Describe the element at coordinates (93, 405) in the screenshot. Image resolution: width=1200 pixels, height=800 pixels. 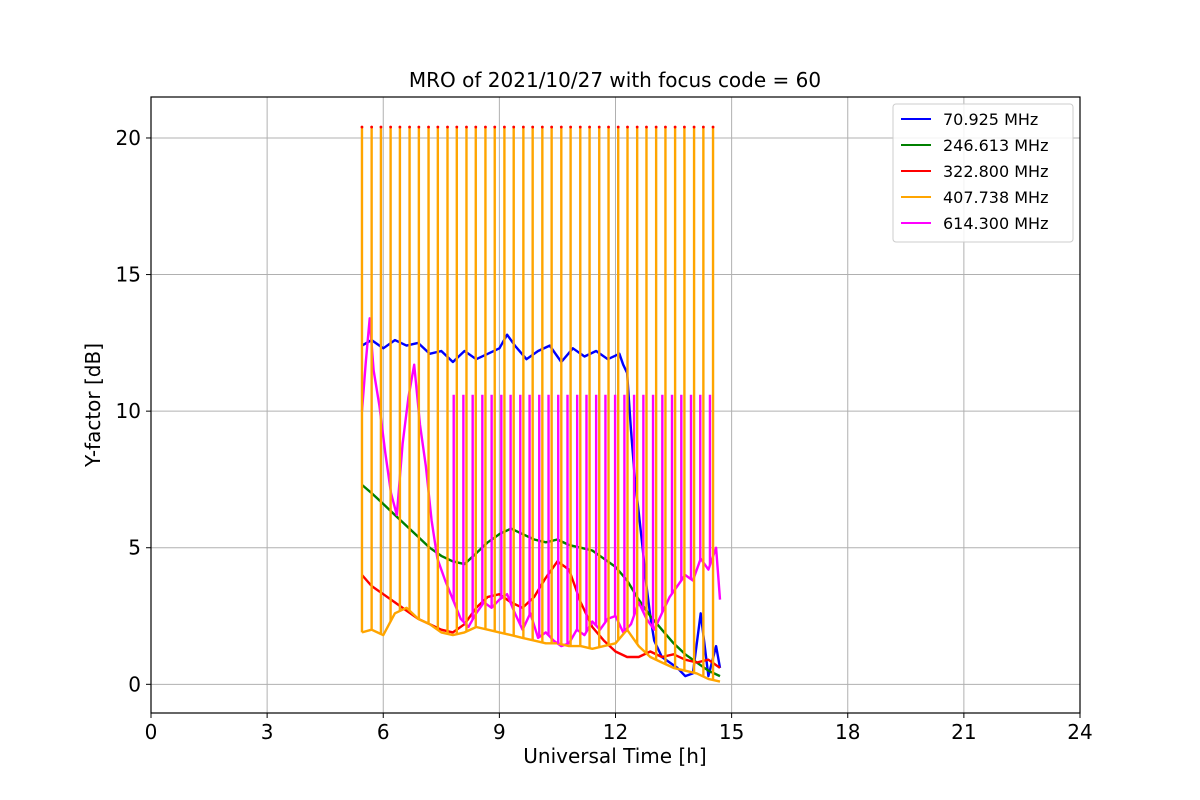
I see `y-axis-label: Y-factor [dB]` at that location.